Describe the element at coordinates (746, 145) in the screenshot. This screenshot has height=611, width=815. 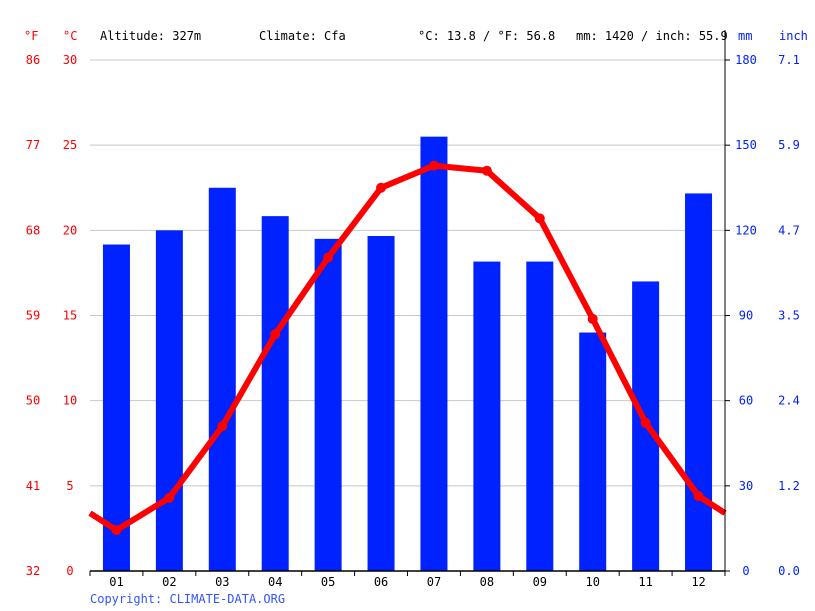
I see `tick-label-mm: 150` at that location.